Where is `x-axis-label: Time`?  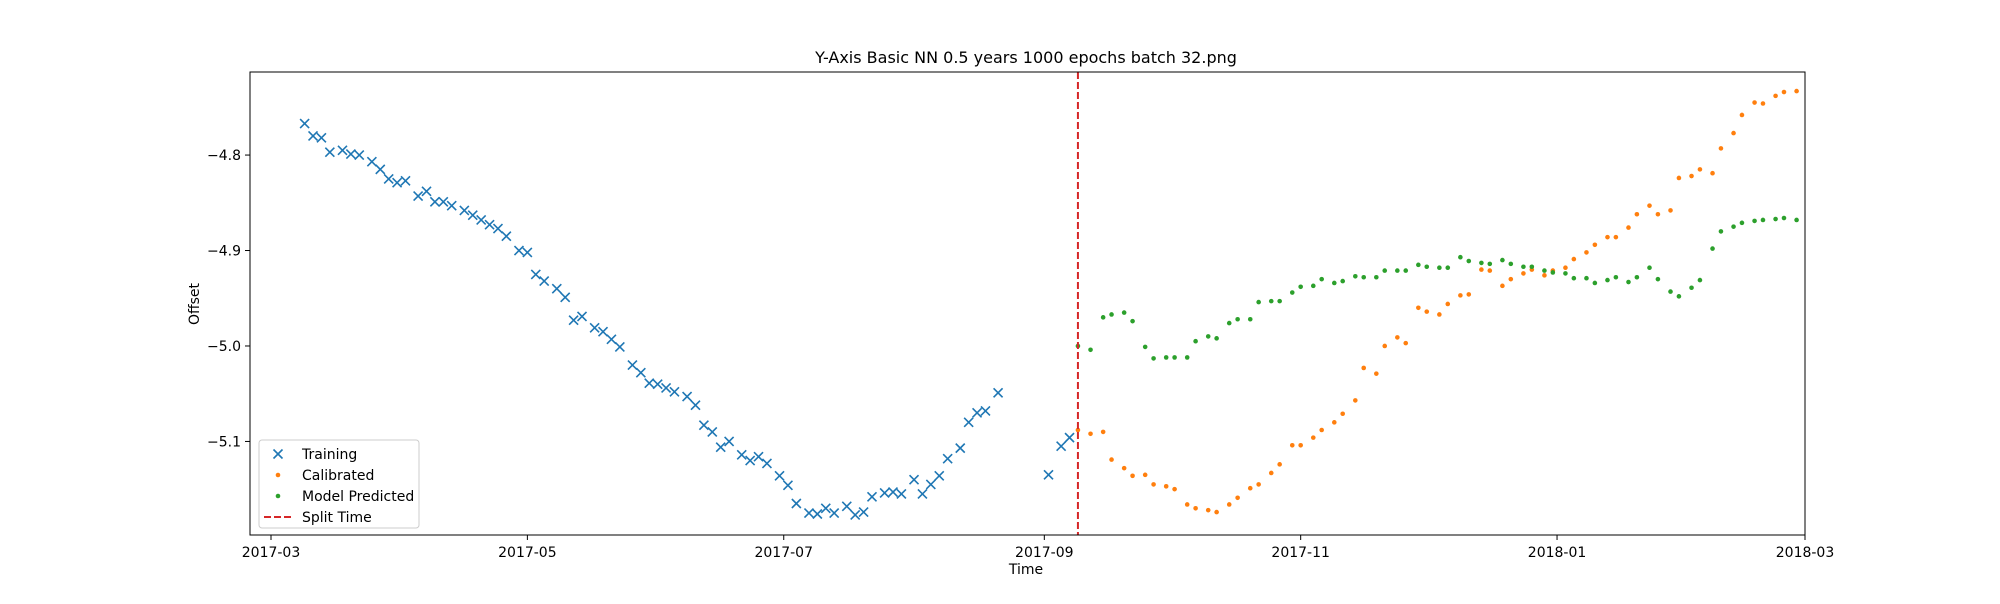 x-axis-label: Time is located at coordinates (1025, 570).